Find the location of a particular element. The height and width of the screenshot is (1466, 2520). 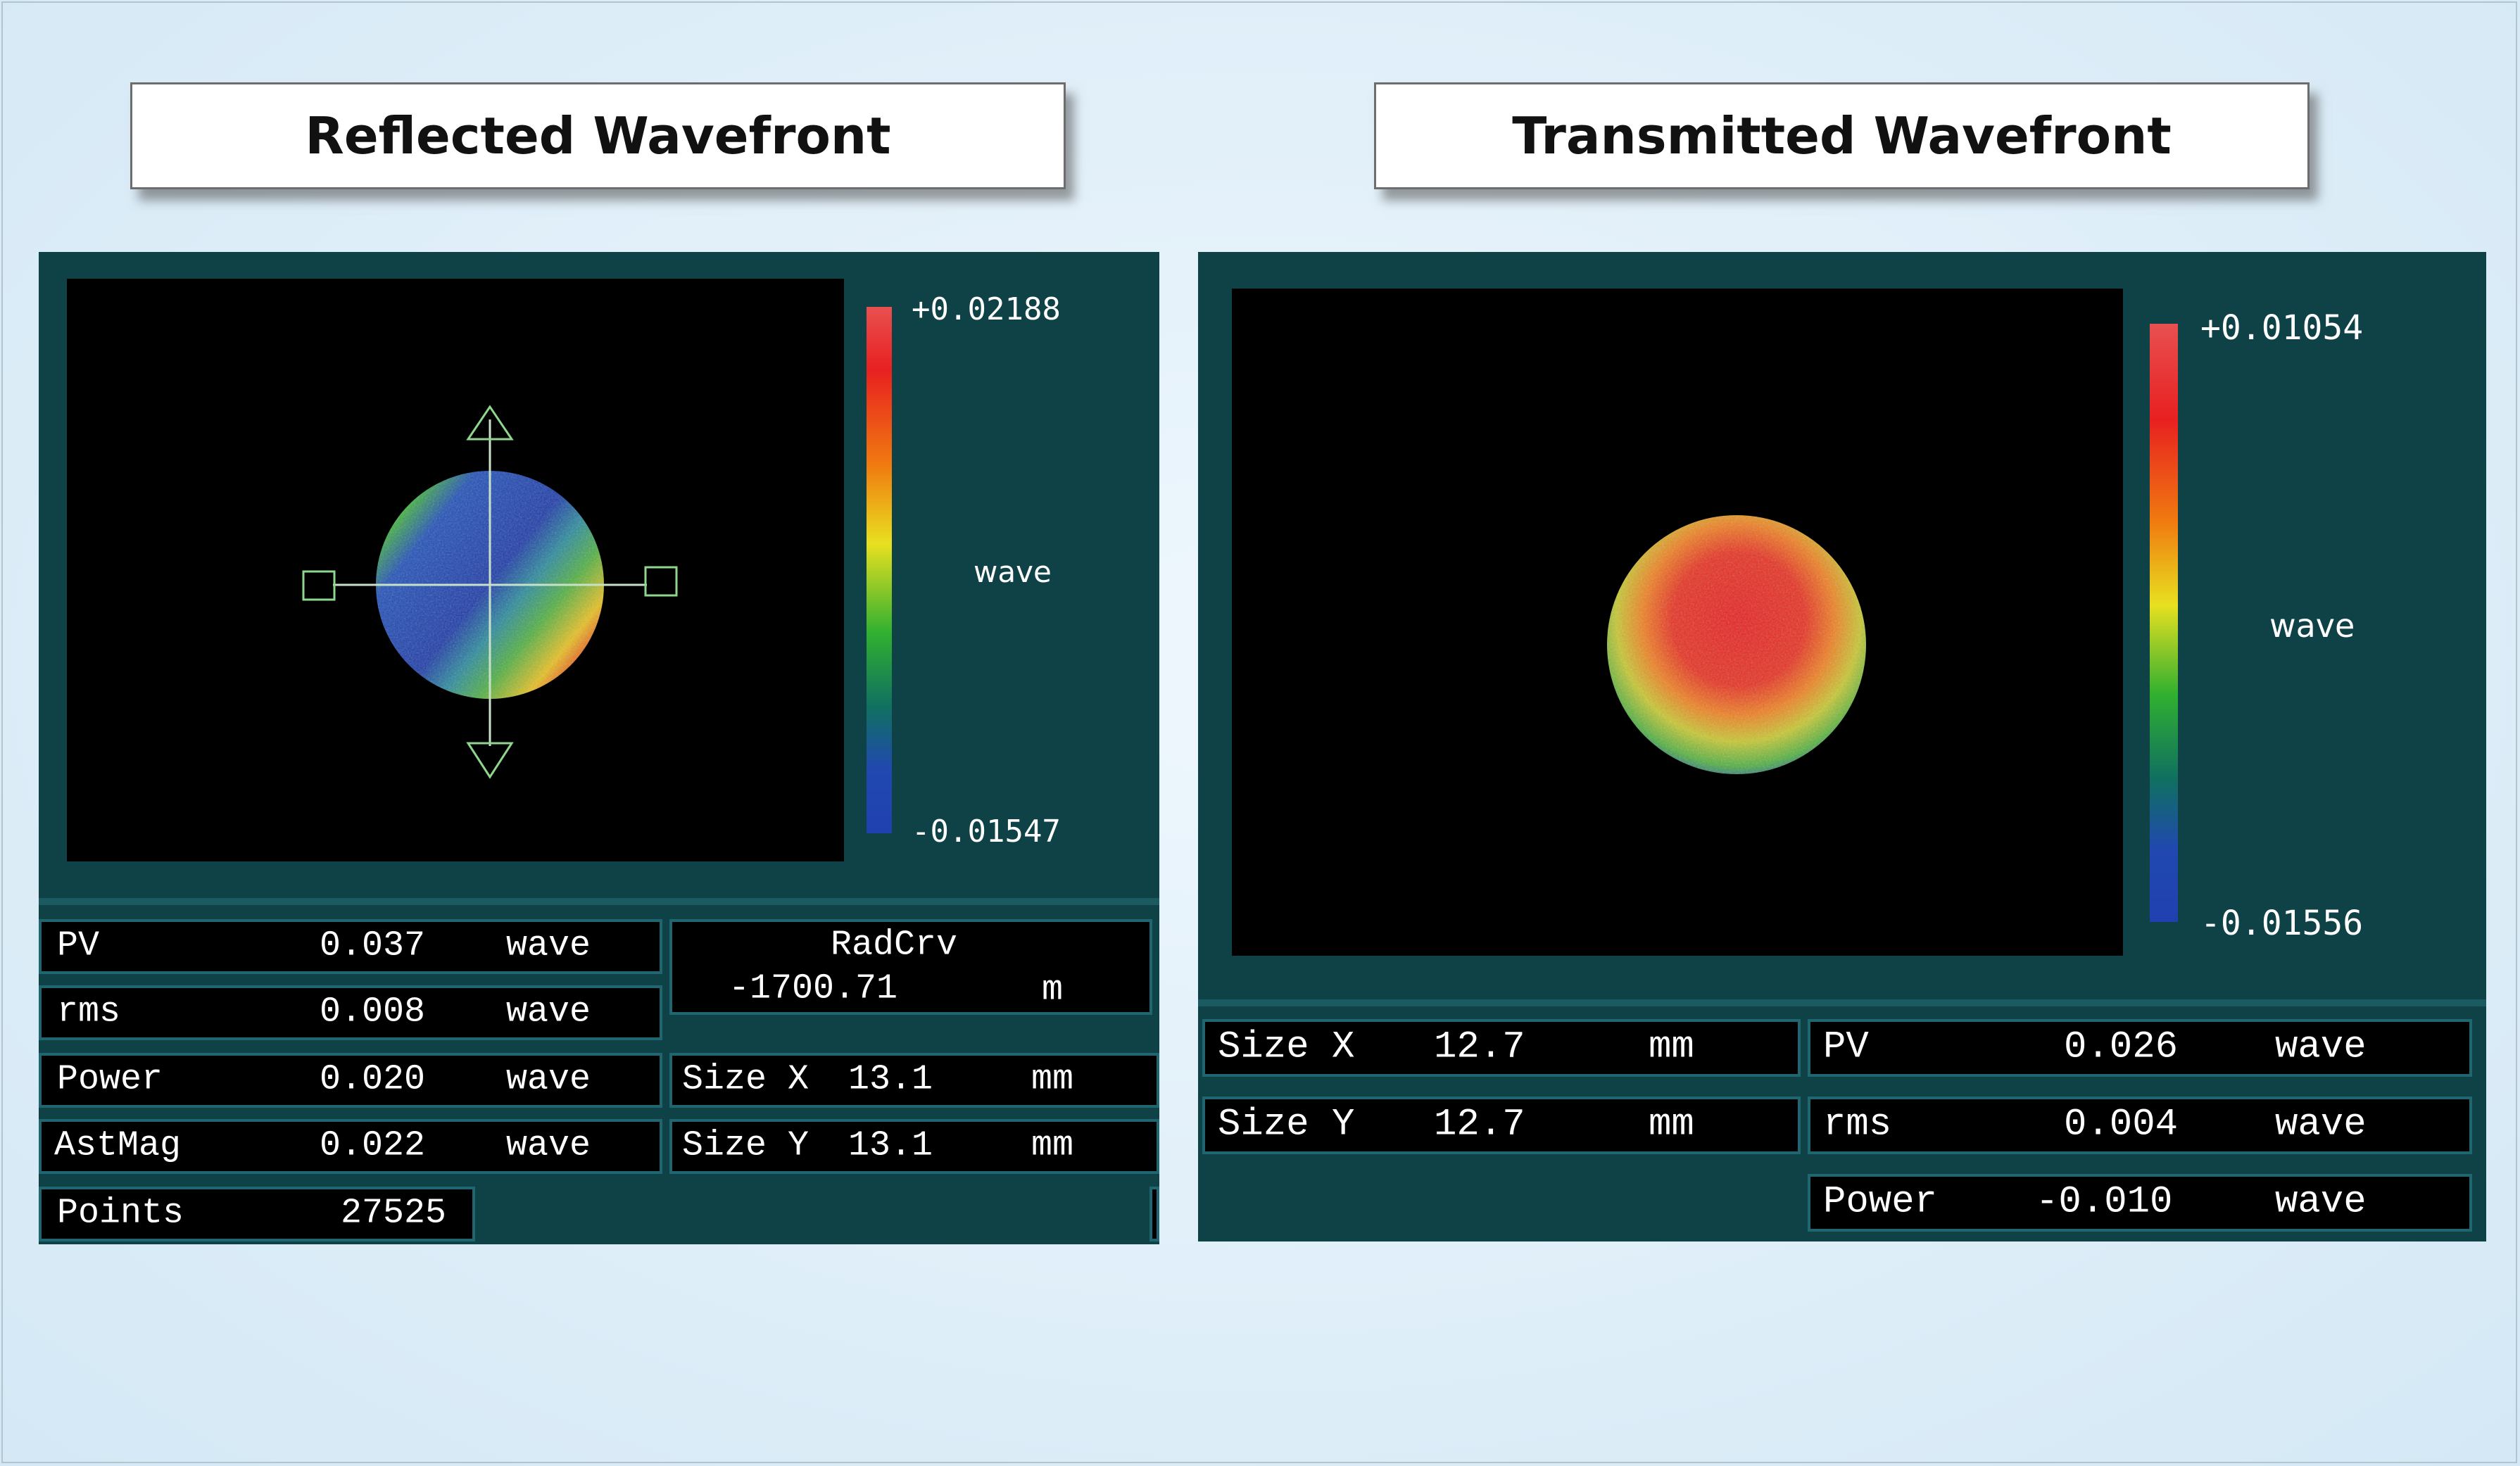

reflected-points-row: Points 27525 is located at coordinates (257, 1214).